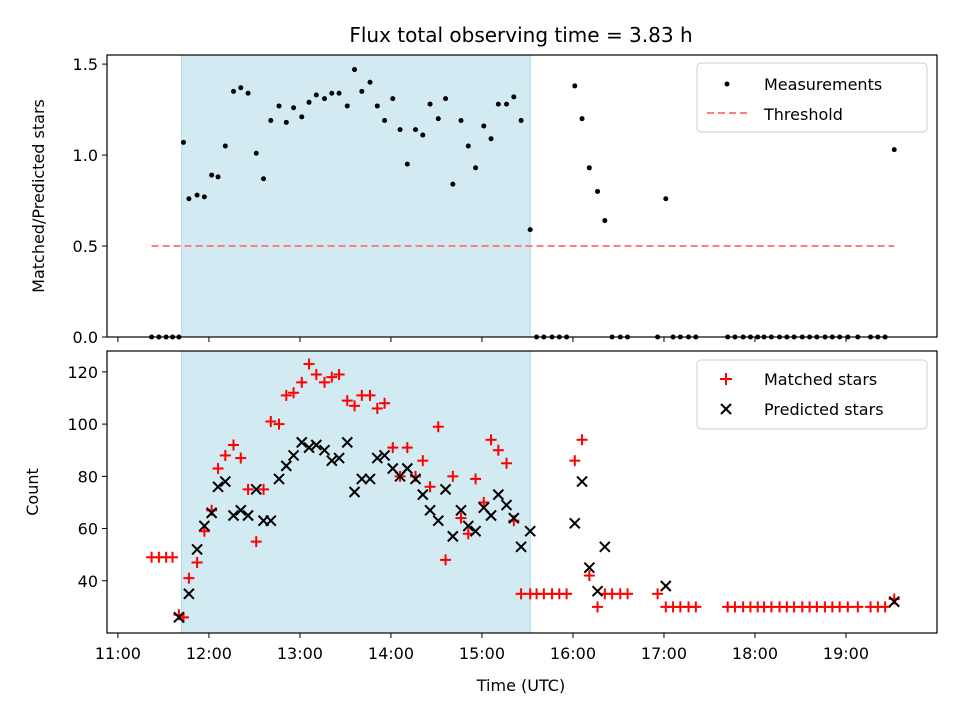 This screenshot has height=720, width=960. What do you see at coordinates (85, 155) in the screenshot?
I see `top-ytick-label: 1.0` at bounding box center [85, 155].